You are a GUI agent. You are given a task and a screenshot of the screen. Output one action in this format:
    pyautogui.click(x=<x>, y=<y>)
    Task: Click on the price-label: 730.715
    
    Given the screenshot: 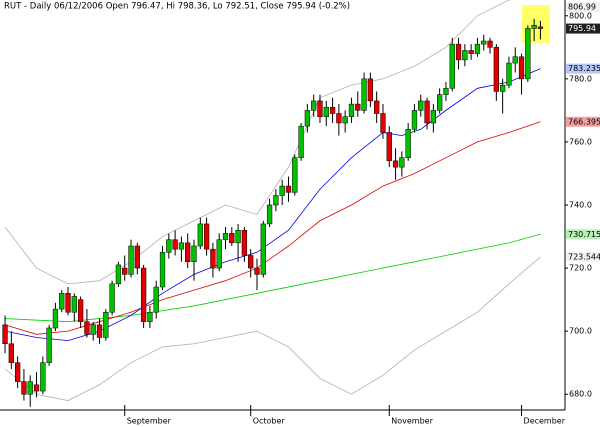 What is the action you would take?
    pyautogui.click(x=584, y=234)
    